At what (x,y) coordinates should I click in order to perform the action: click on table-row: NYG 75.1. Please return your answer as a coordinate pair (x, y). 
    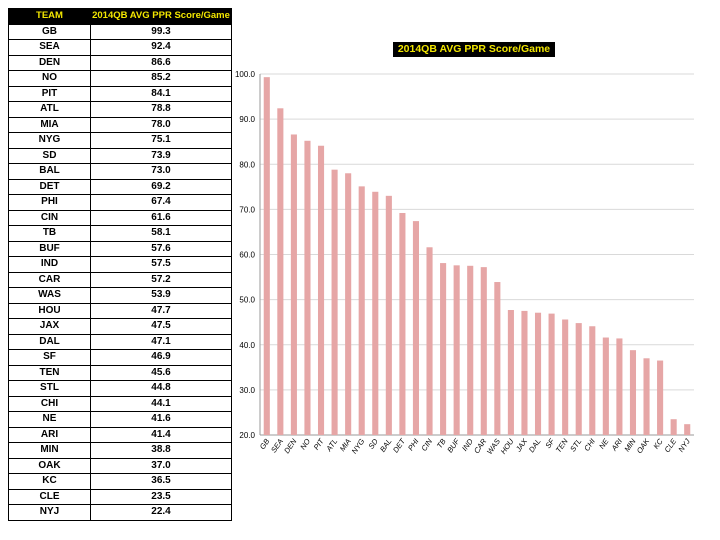
    Looking at the image, I should click on (120, 140).